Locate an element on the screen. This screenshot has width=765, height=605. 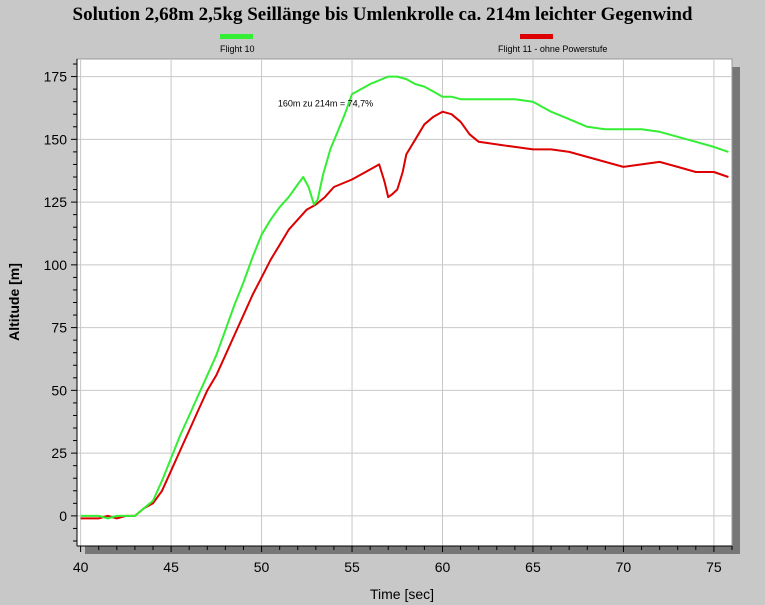
y-tick-label-100: 100 is located at coordinates (56, 265).